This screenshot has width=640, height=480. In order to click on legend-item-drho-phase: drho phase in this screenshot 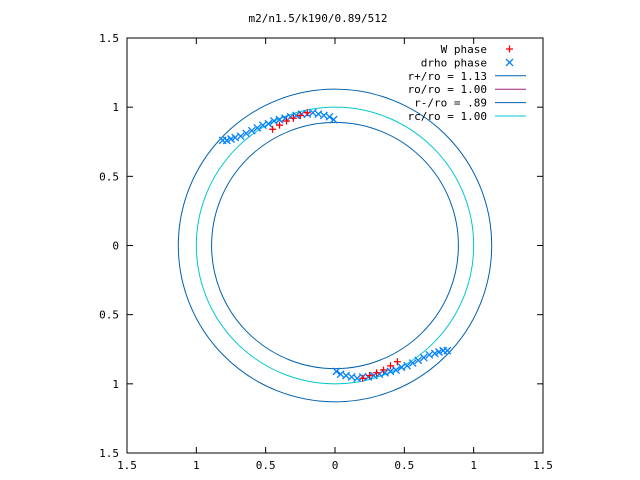, I will do `click(467, 62)`.